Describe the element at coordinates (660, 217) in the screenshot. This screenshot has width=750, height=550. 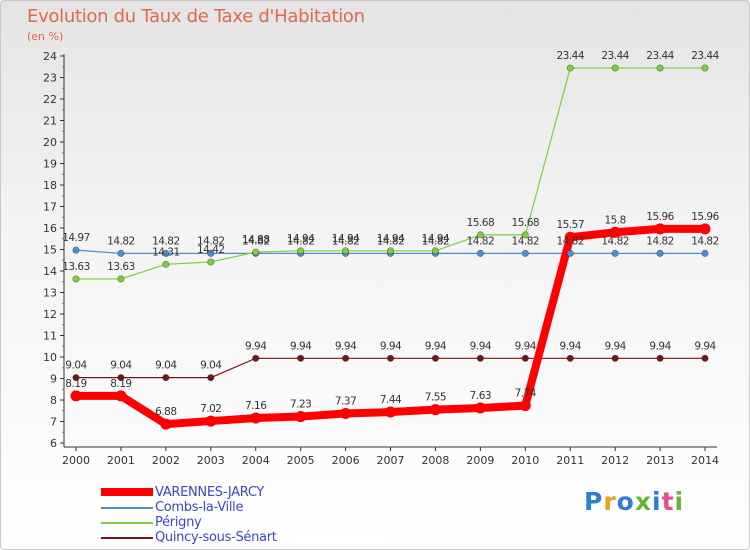
I see `data-label-varennes-jarcy: 15.96` at that location.